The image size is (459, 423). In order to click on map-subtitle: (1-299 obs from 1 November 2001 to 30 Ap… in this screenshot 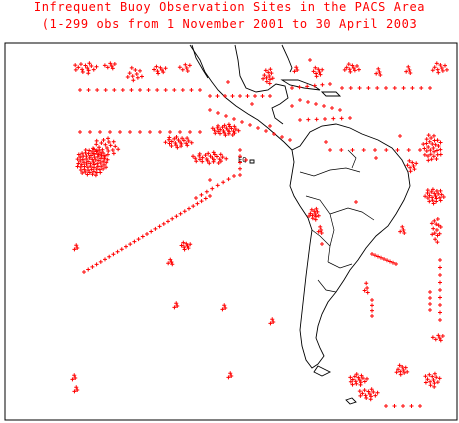, I will do `click(229, 24)`.